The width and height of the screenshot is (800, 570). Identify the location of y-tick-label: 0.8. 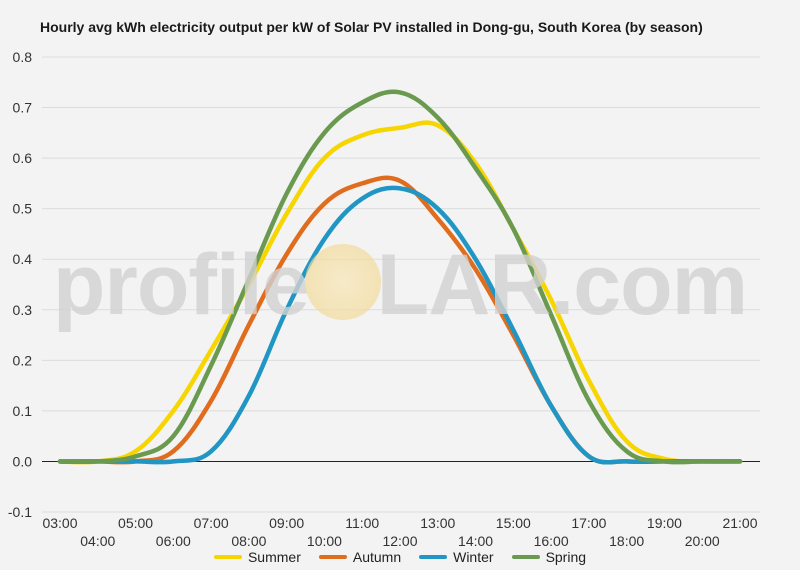
(23, 57).